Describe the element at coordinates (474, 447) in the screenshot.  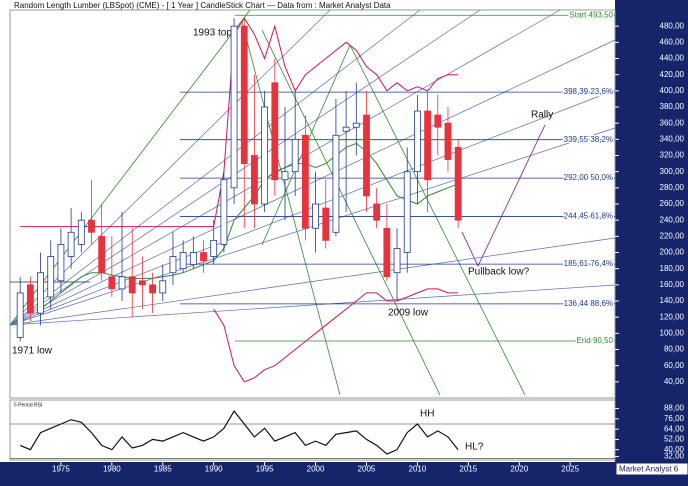
I see `annotation: HL?` at that location.